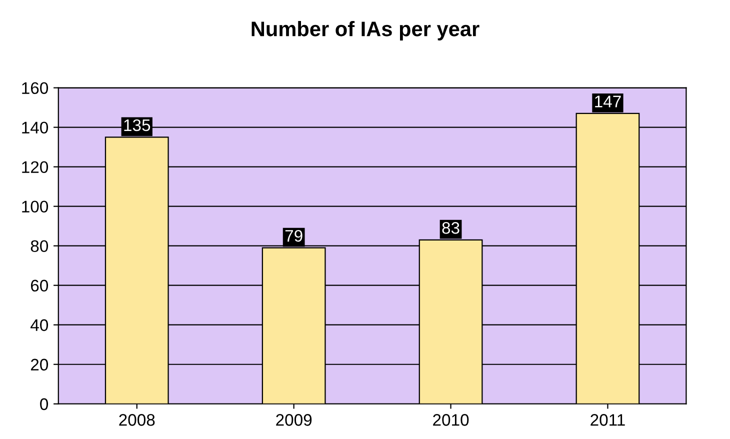 The width and height of the screenshot is (730, 439). I want to click on data-label: 147, so click(608, 102).